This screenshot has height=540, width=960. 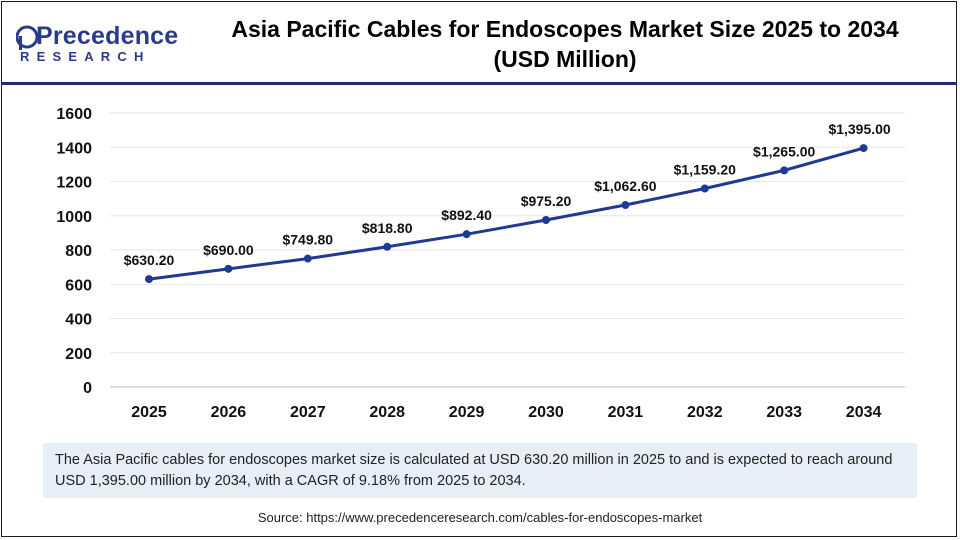 What do you see at coordinates (149, 412) in the screenshot?
I see `x-tick-label: 2025` at bounding box center [149, 412].